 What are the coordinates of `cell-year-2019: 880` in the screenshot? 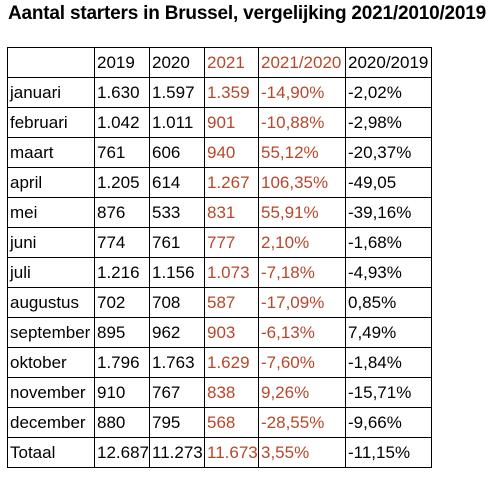 It's located at (122, 422).